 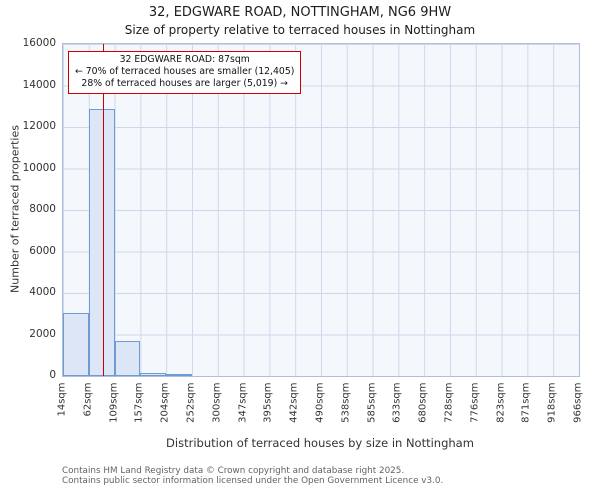 I want to click on y-axis-tick-label: 8000, so click(x=42, y=209).